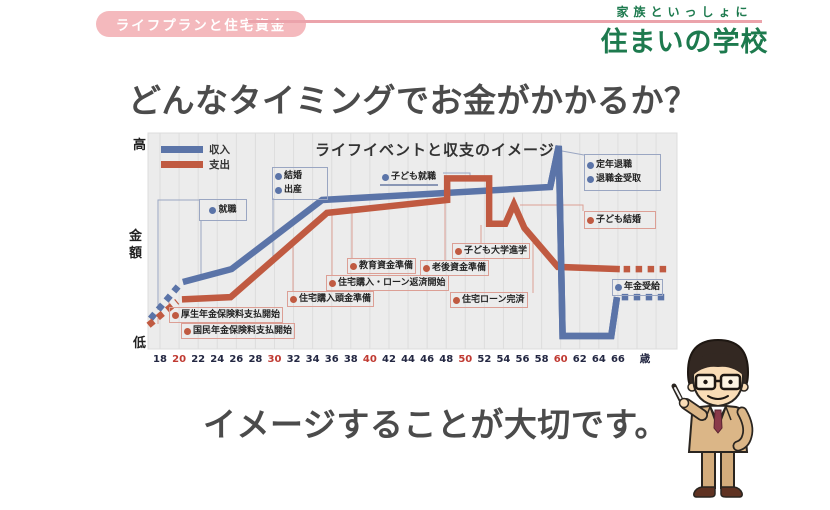  I want to click on legend-expense-swatch, so click(182, 164).